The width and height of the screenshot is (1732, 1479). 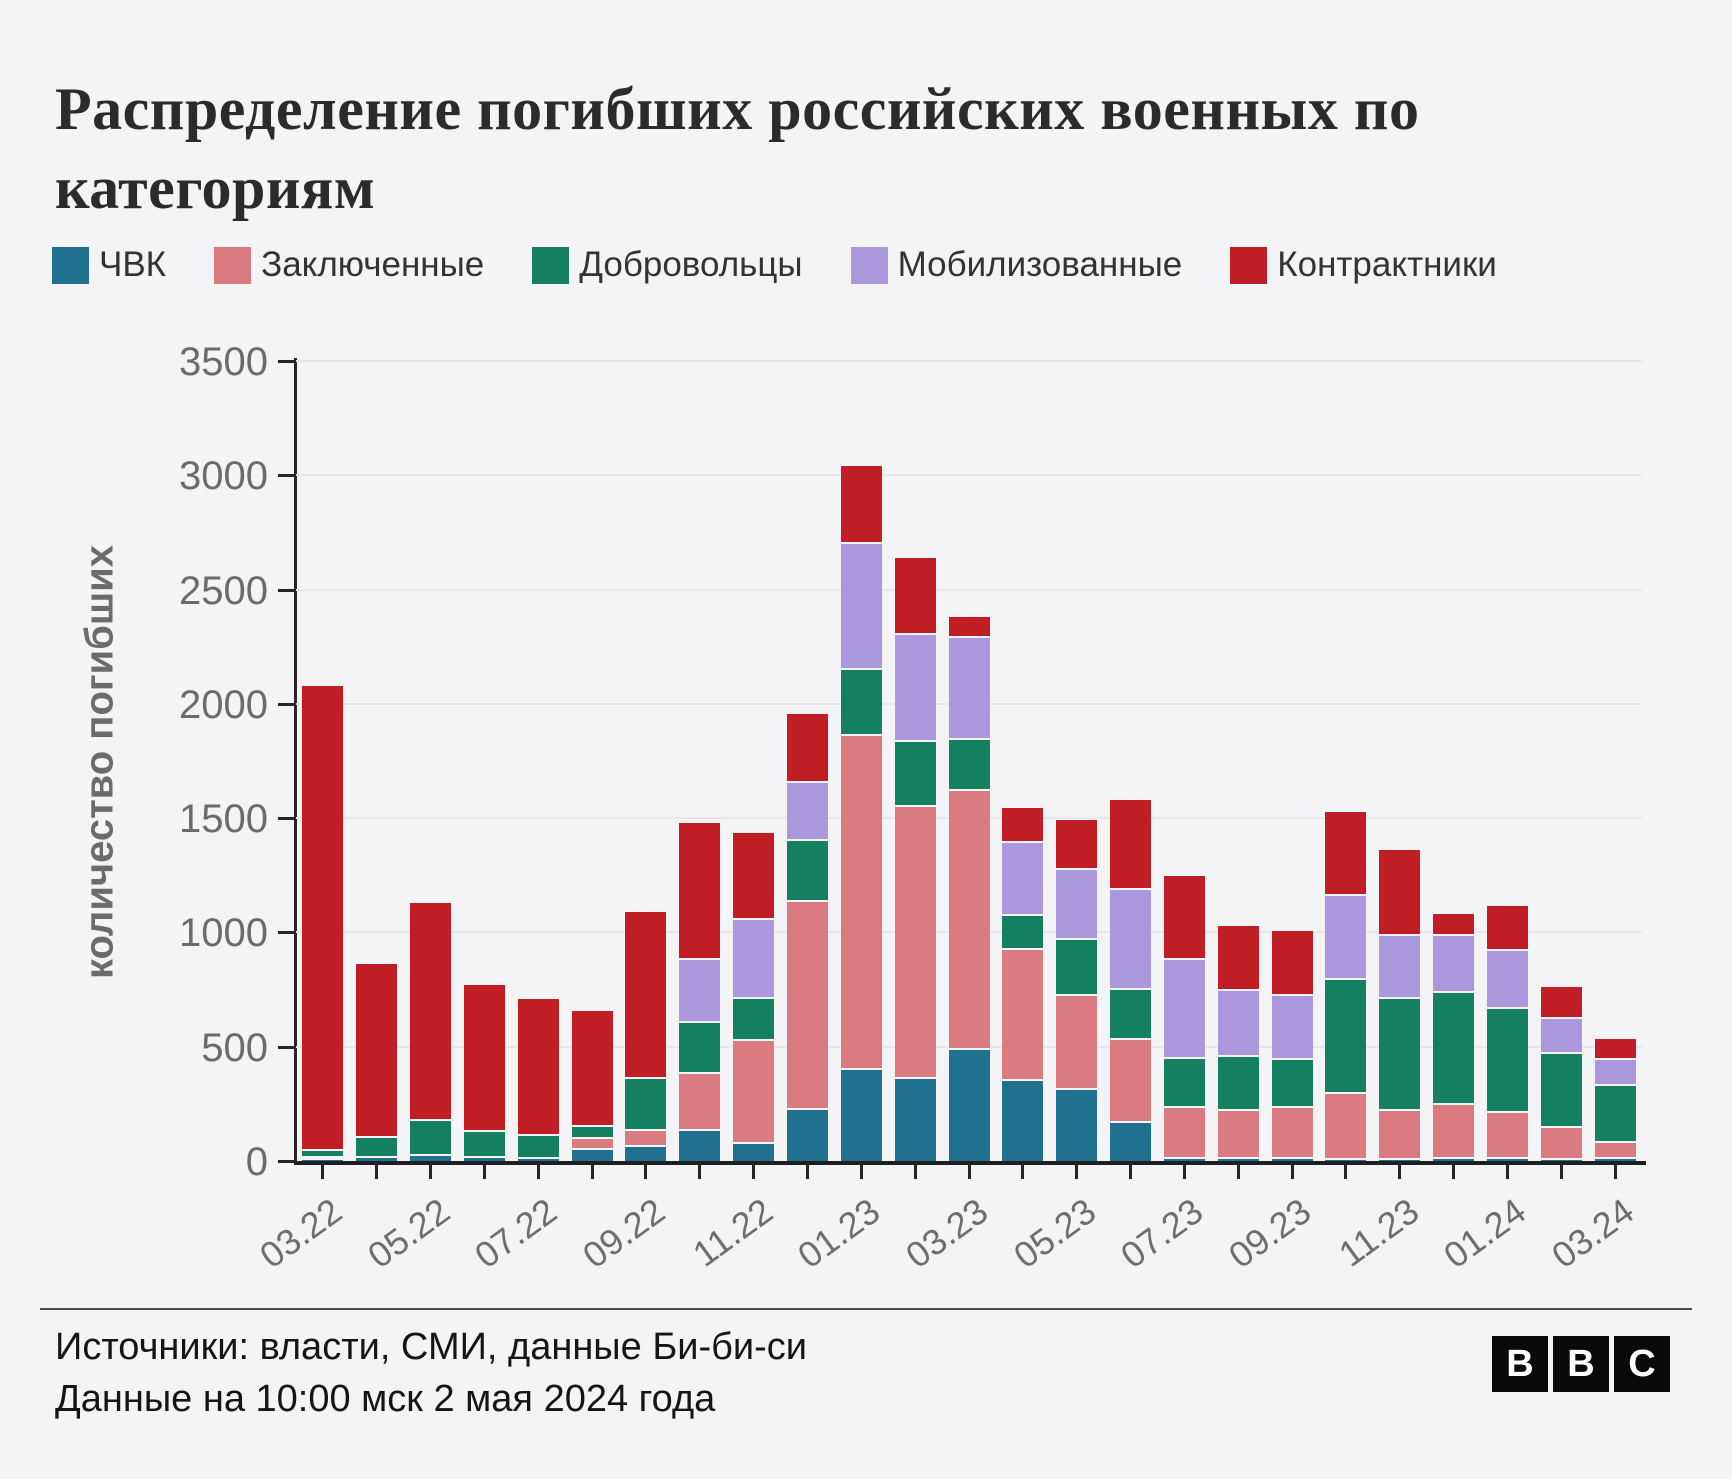 I want to click on y-tick-label-1500: 1500, so click(x=223, y=819).